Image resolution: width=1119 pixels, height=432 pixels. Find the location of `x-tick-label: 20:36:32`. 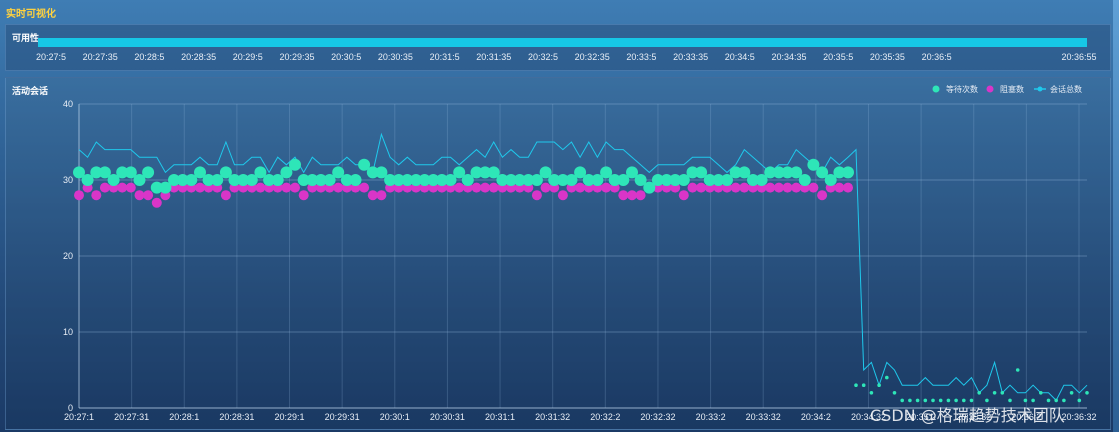

x-tick-label: 20:36:32 is located at coordinates (1078, 417).